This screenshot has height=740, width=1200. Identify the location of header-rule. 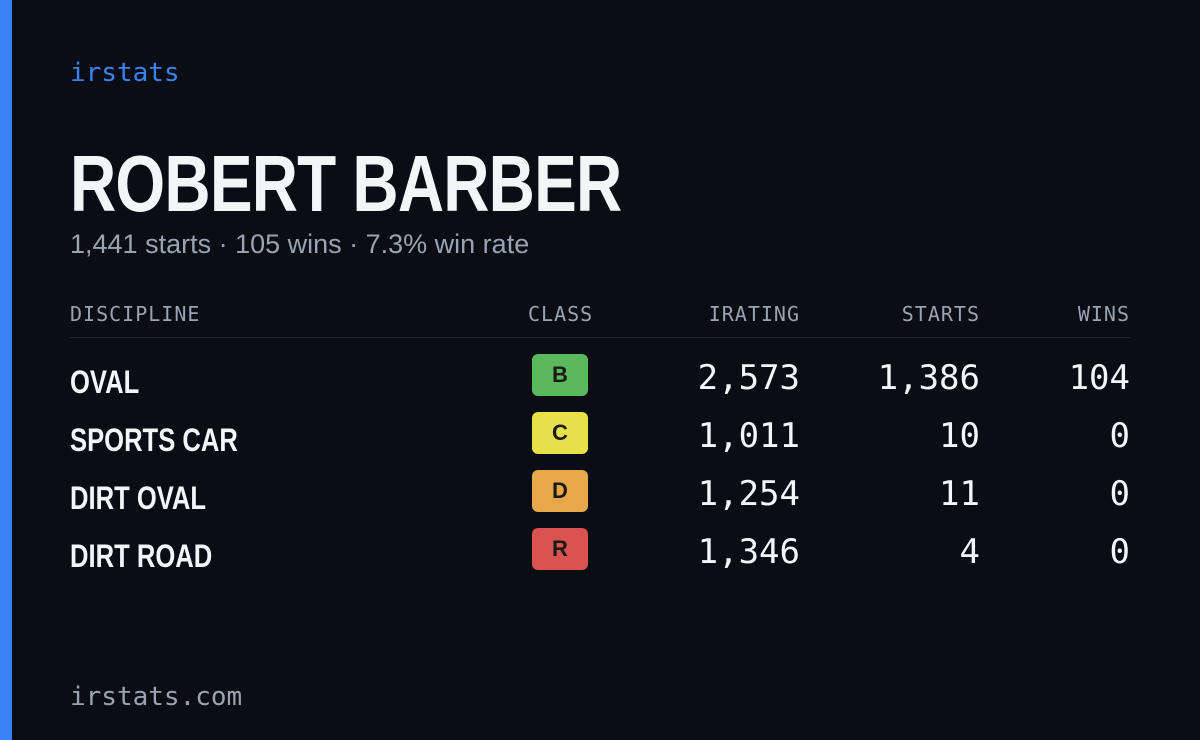
(600, 337).